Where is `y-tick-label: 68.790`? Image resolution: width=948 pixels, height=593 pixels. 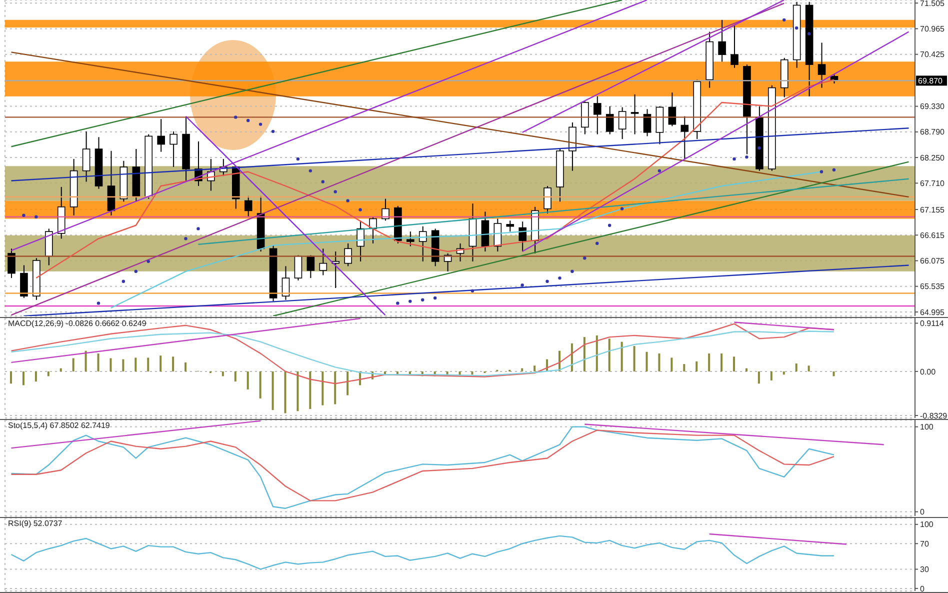 y-tick-label: 68.790 is located at coordinates (933, 132).